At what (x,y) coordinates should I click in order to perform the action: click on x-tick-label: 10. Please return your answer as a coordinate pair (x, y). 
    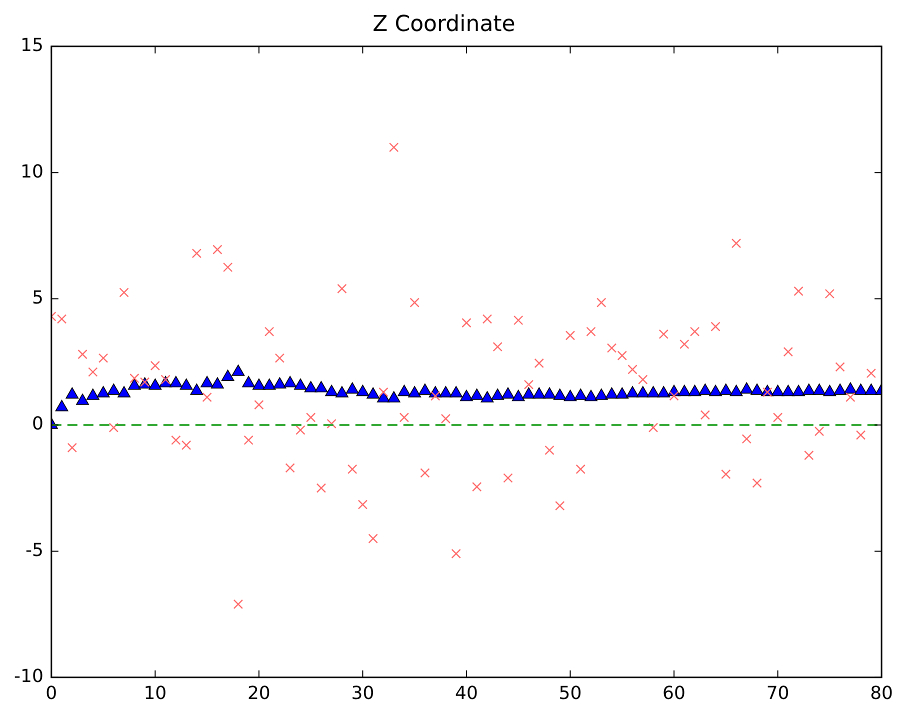
    Looking at the image, I should click on (155, 693).